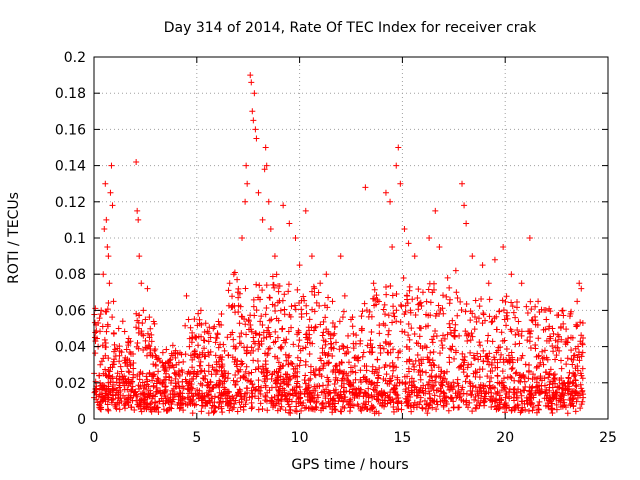 This screenshot has height=480, width=640. I want to click on y-tick-label: 0.16, so click(70, 130).